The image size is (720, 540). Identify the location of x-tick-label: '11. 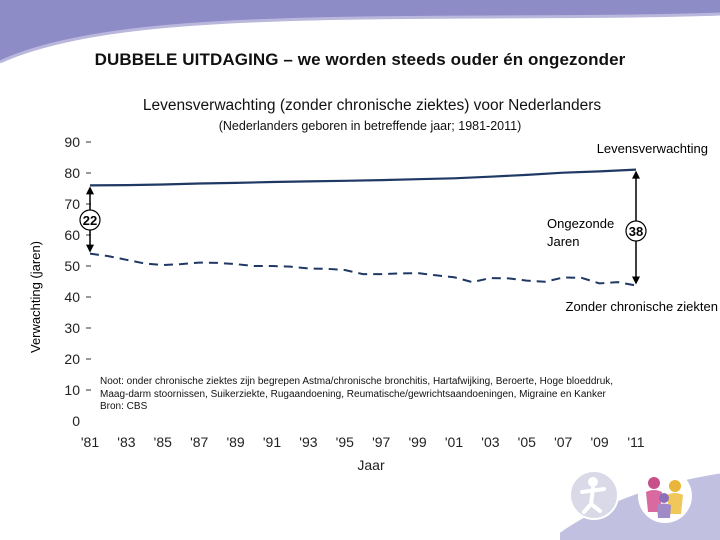
(635, 442).